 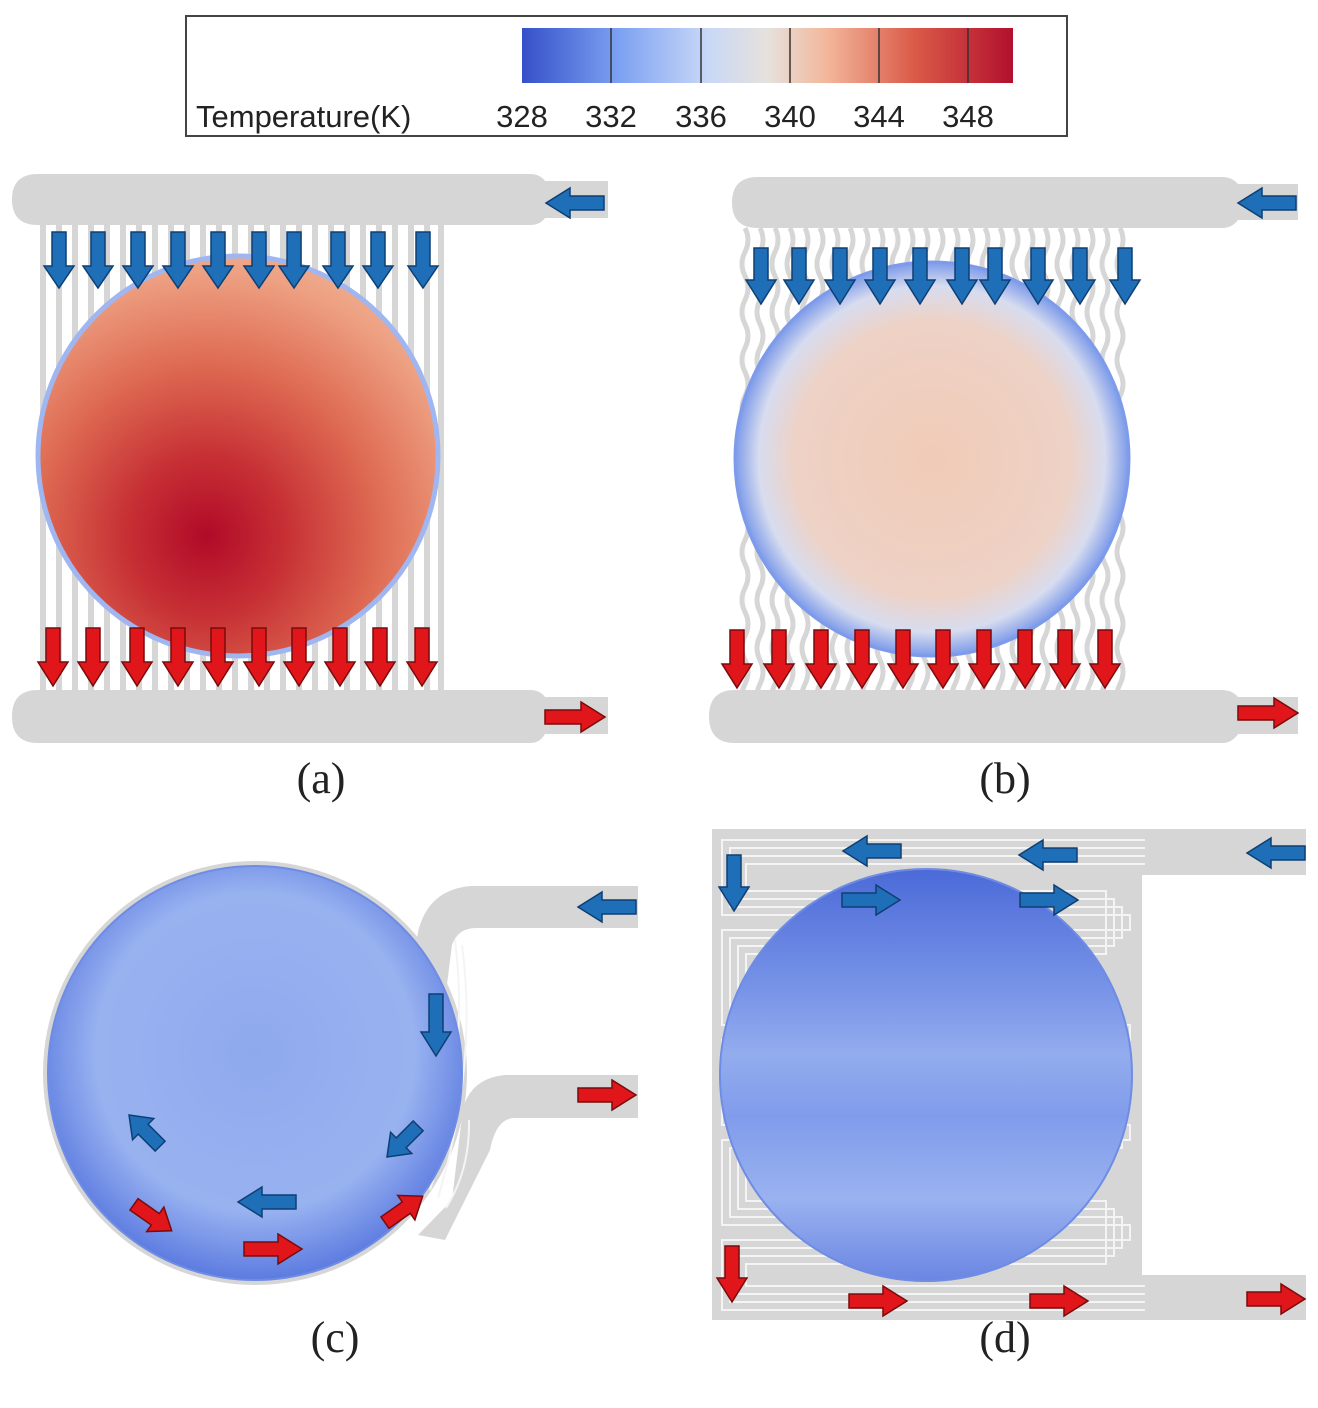 I want to click on hot-plate, so click(x=238, y=456).